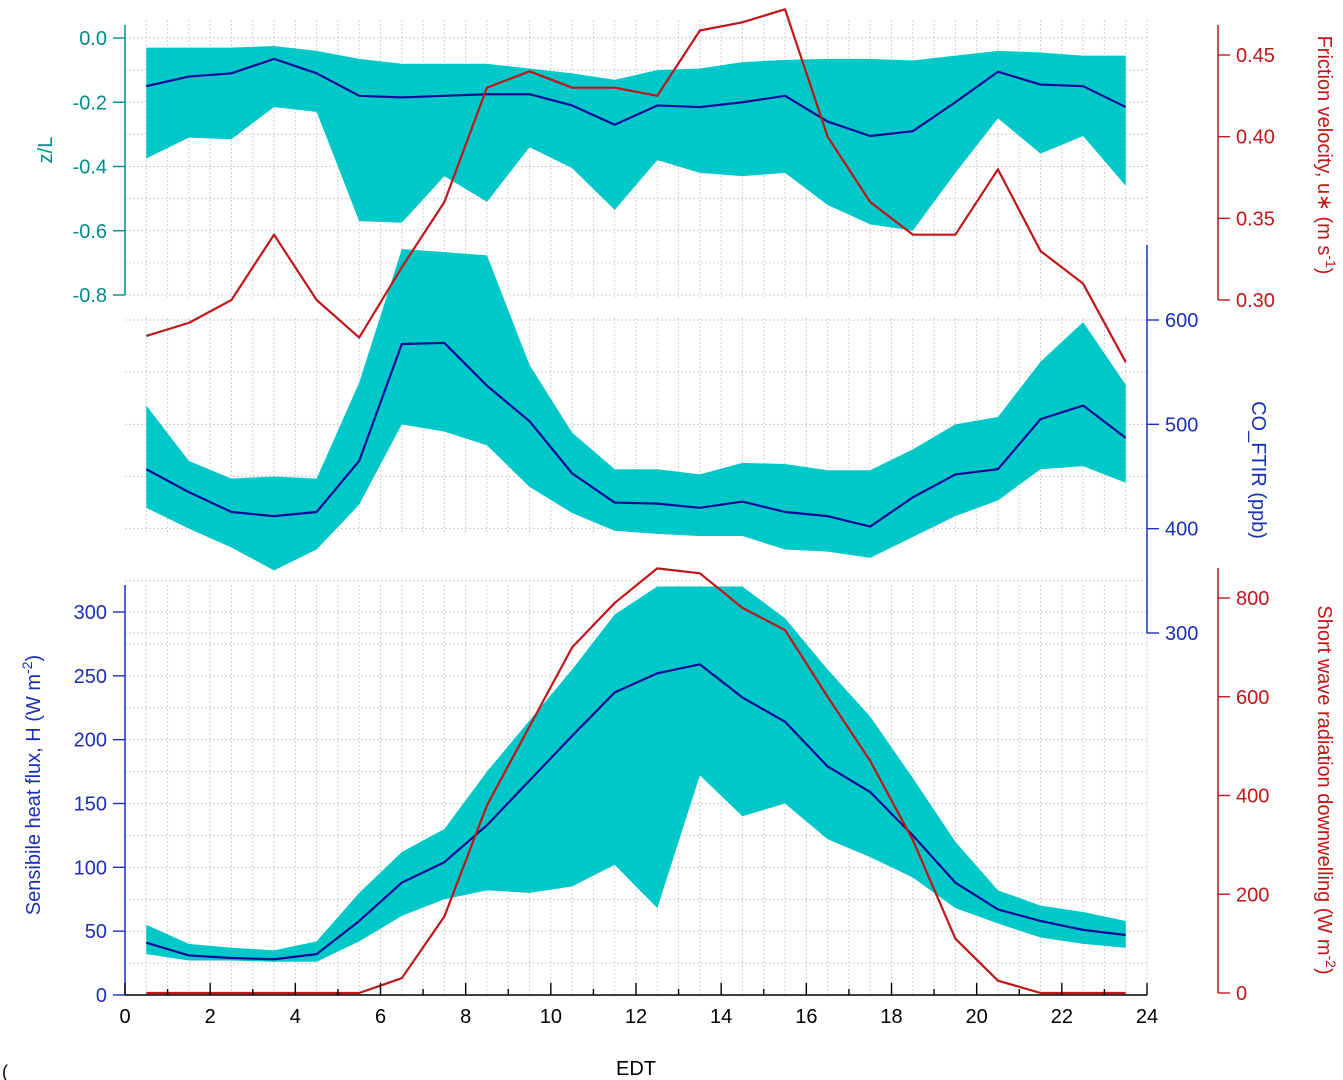  What do you see at coordinates (977, 1017) in the screenshot?
I see `x-tick-label: 20` at bounding box center [977, 1017].